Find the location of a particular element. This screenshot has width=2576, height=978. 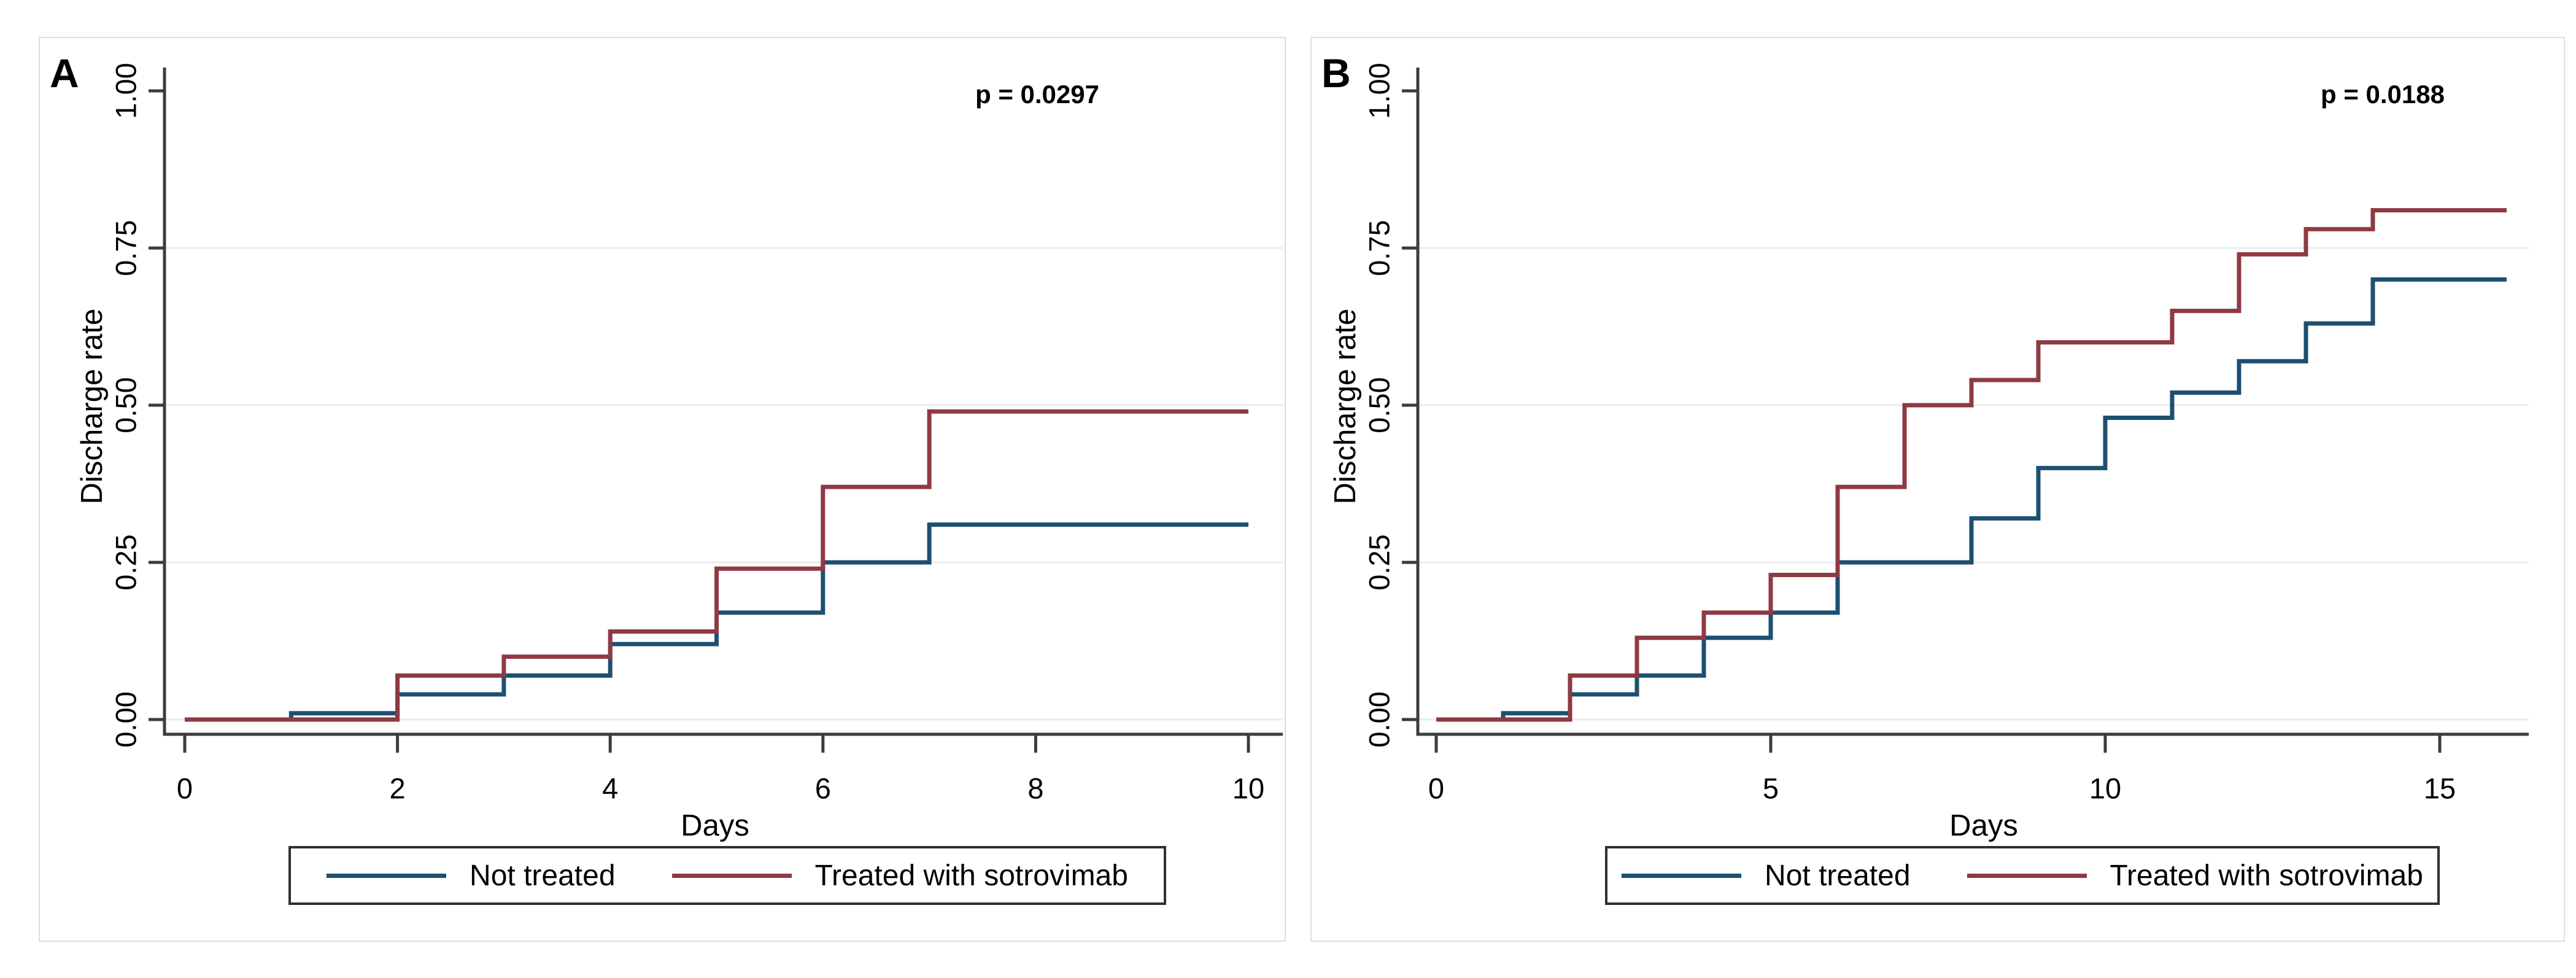

x-tick-label: 5 is located at coordinates (1771, 788).